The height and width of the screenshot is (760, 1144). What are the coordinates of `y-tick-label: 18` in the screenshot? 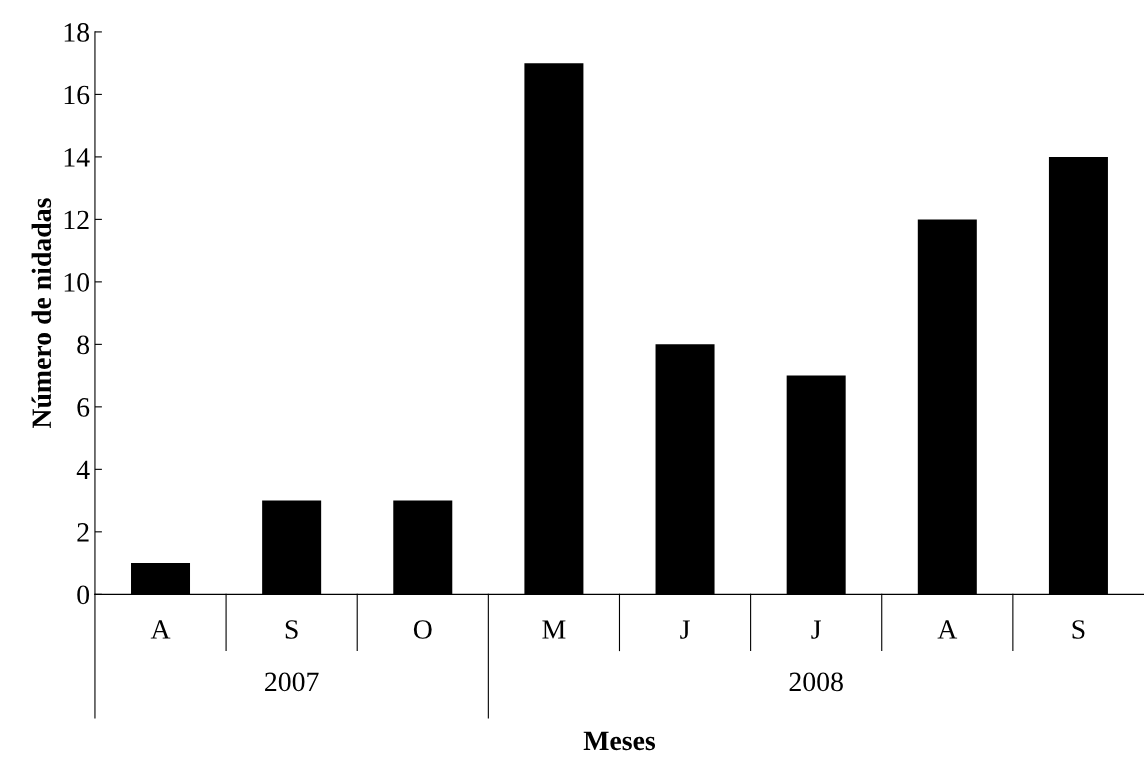 It's located at (77, 32).